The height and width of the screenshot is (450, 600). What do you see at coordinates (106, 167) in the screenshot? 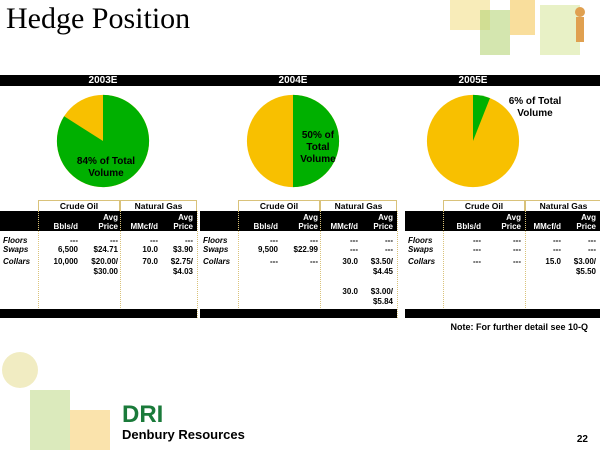
I see `pie-label: 84% of Total Volume` at bounding box center [106, 167].